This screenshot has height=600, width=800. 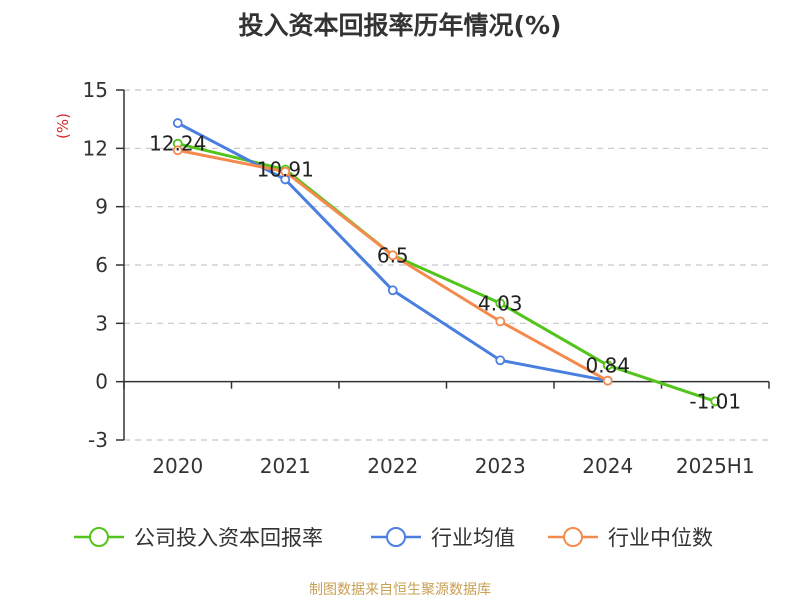 I want to click on x-tick-label: 2022, so click(x=392, y=466).